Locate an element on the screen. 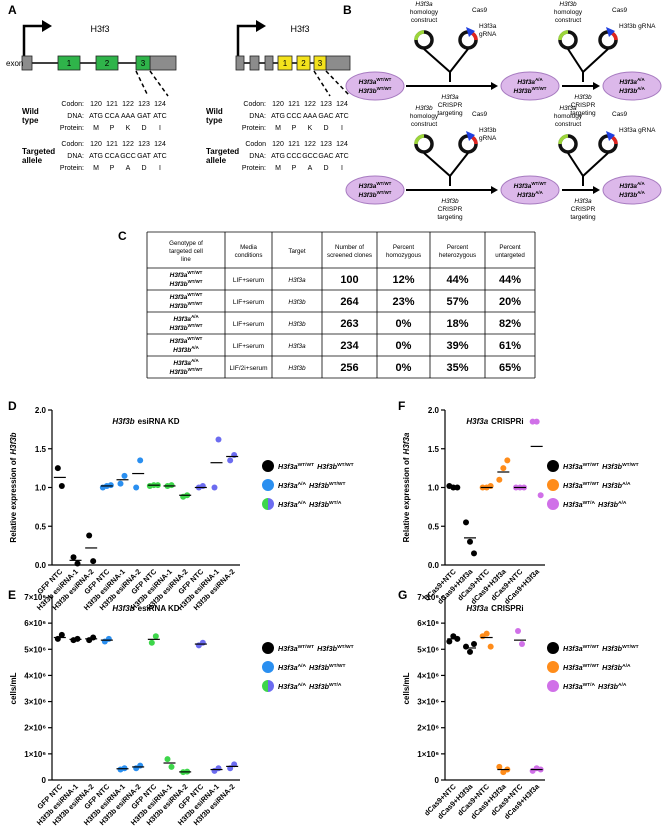 This screenshot has height=839, width=667. table-cell: H3f3a is located at coordinates (297, 280).